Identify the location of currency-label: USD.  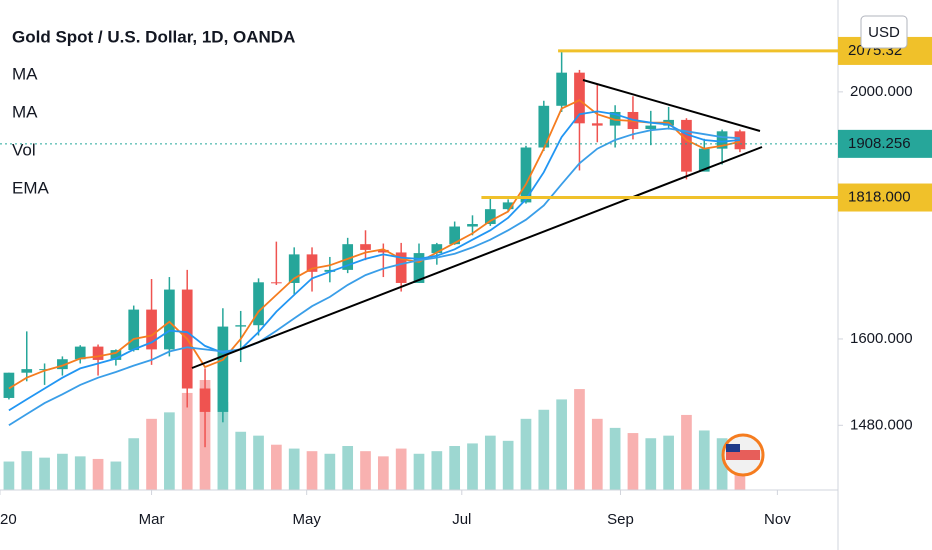
(884, 32).